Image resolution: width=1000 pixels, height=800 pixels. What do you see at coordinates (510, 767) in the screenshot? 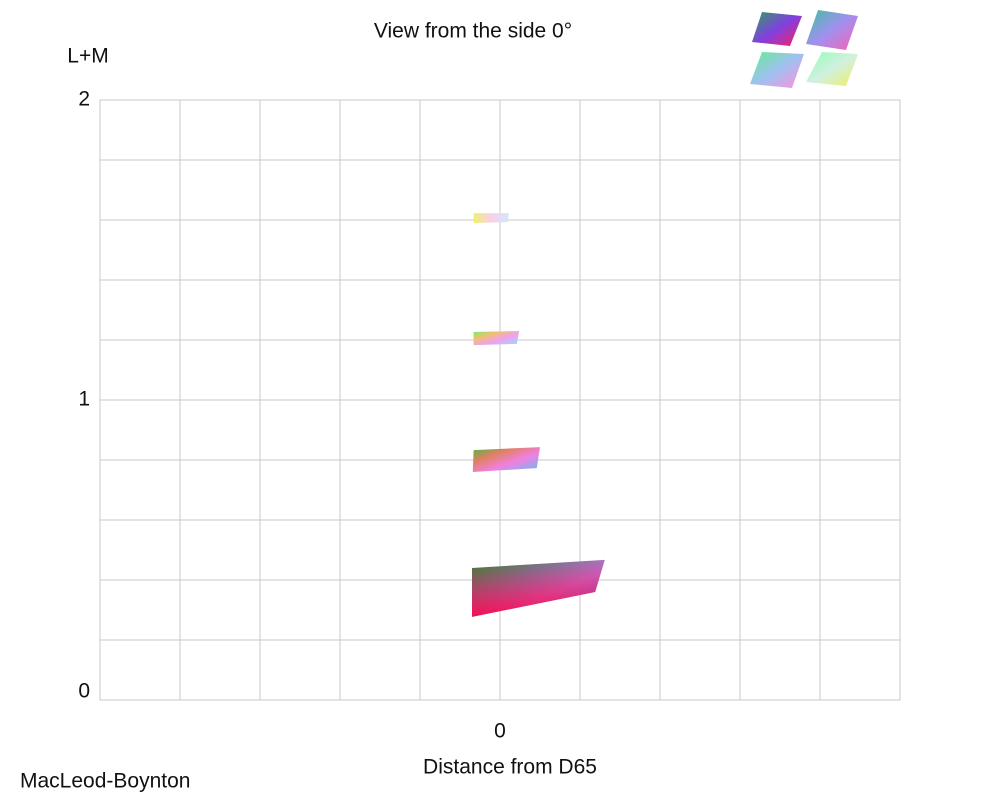
I see `x-axis-label: Distance from D65` at bounding box center [510, 767].